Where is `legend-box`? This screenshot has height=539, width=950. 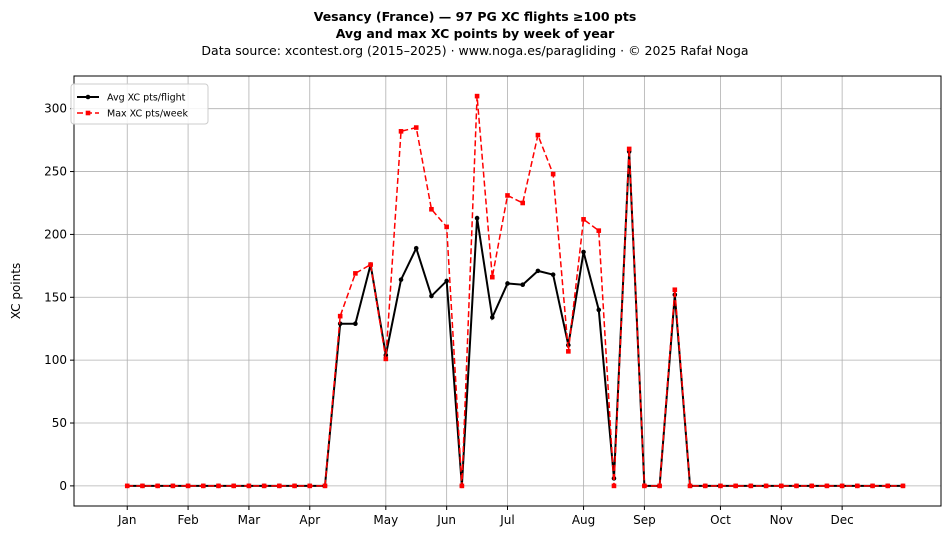
legend-box is located at coordinates (139, 104).